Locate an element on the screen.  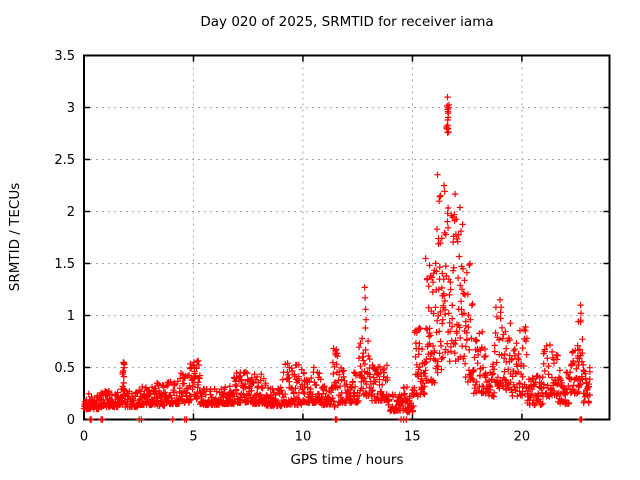
x-tick-label: 20 is located at coordinates (522, 437).